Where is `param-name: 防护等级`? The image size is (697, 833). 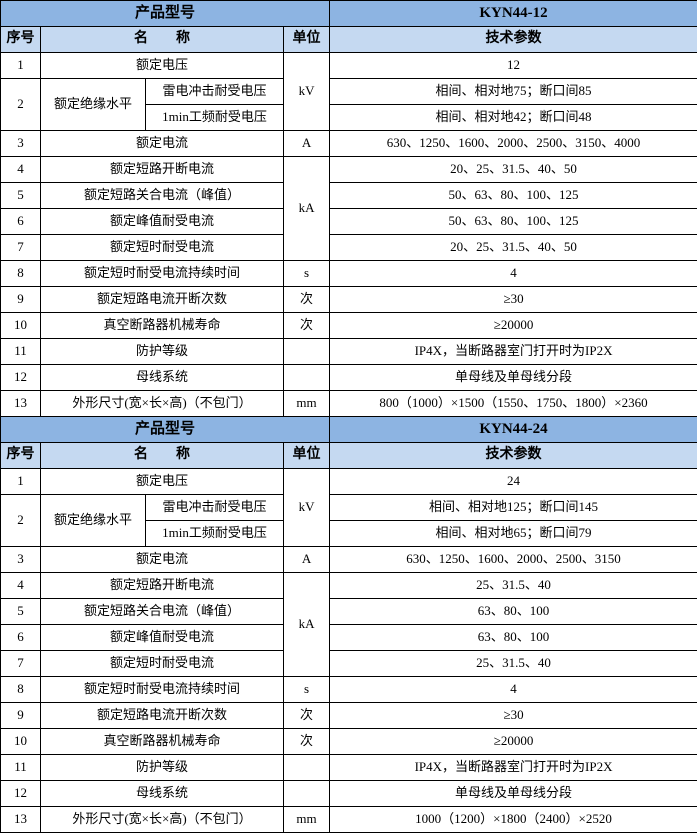 param-name: 防护等级 is located at coordinates (162, 767).